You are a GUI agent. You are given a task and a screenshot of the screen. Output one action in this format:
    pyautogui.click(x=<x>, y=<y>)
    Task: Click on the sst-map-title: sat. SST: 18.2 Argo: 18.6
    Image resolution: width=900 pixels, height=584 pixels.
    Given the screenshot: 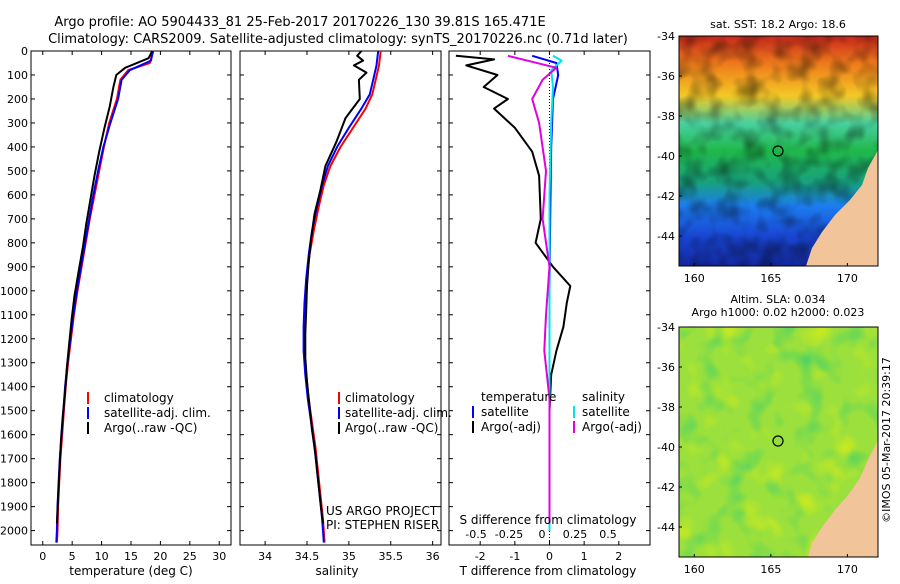 What is the action you would take?
    pyautogui.click(x=778, y=24)
    